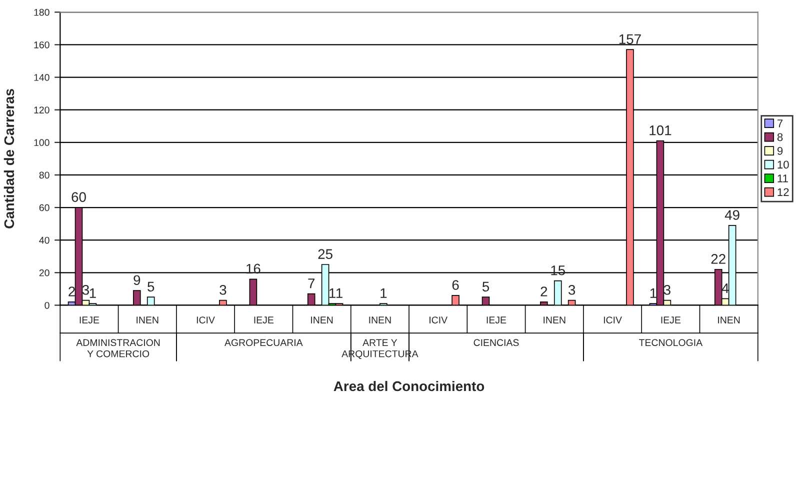 The height and width of the screenshot is (486, 802). What do you see at coordinates (409, 386) in the screenshot?
I see `x-axis-title: Area del Conocimiento` at bounding box center [409, 386].